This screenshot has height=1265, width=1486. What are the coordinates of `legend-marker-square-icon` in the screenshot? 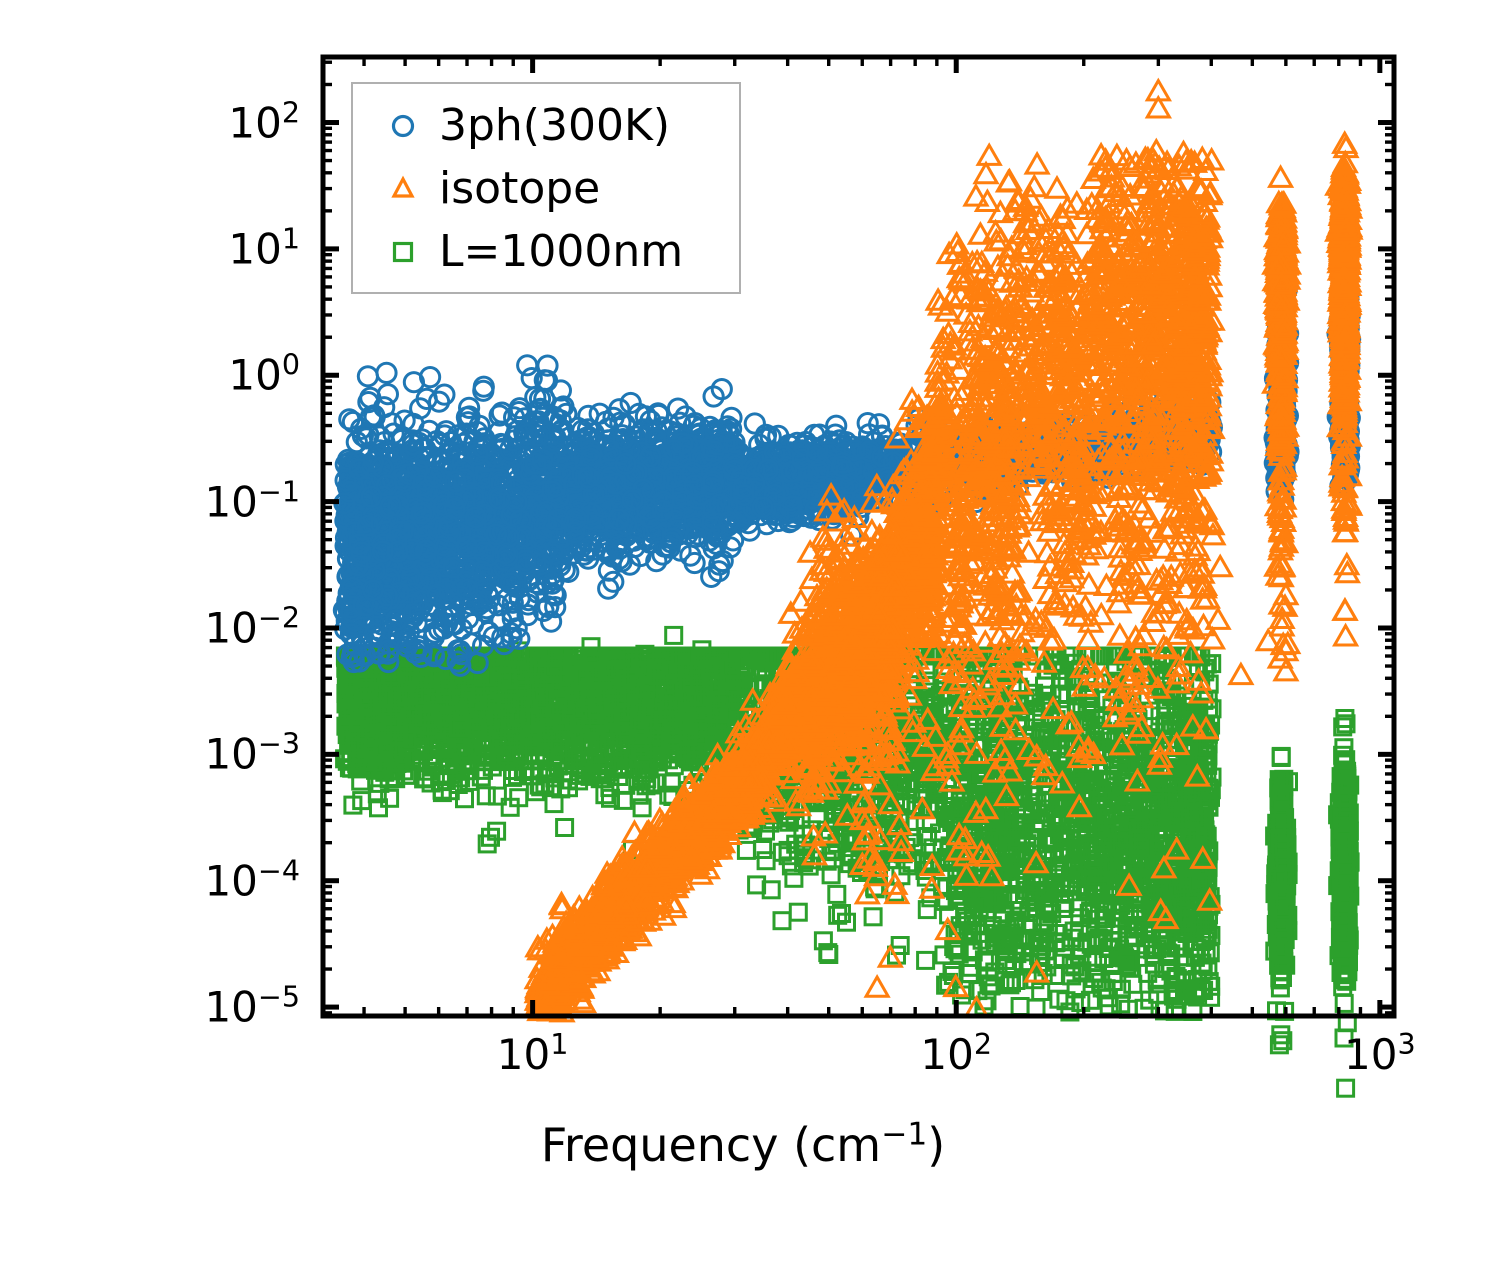 It's located at (403, 252).